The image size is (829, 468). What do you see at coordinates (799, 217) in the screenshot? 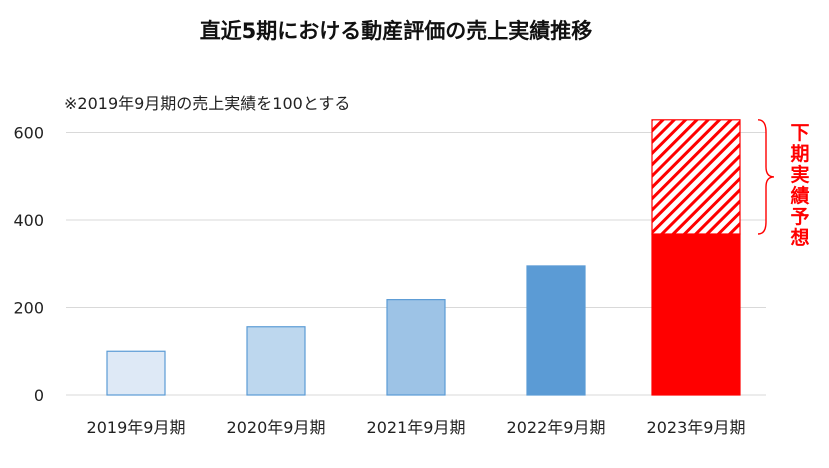
I see `annotation-char: 予` at bounding box center [799, 217].